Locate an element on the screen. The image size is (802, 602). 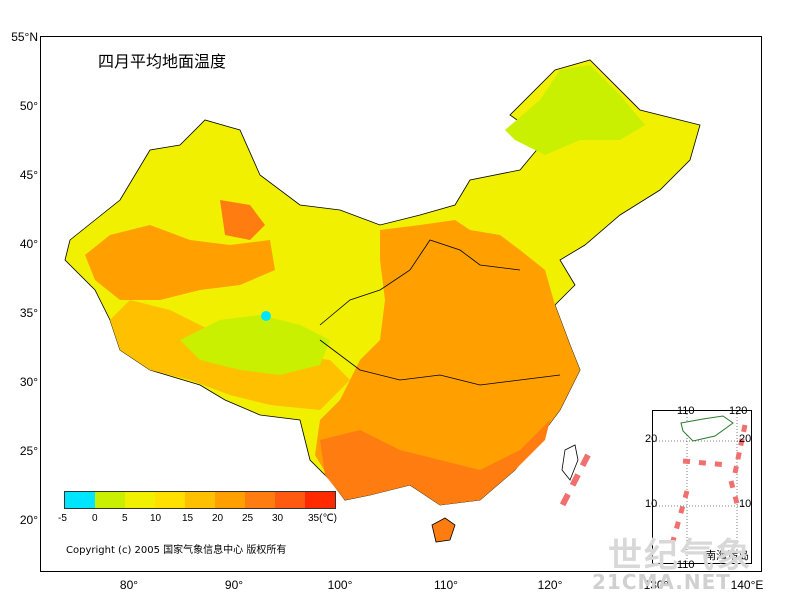
lon-tick: 140°E is located at coordinates (747, 585).